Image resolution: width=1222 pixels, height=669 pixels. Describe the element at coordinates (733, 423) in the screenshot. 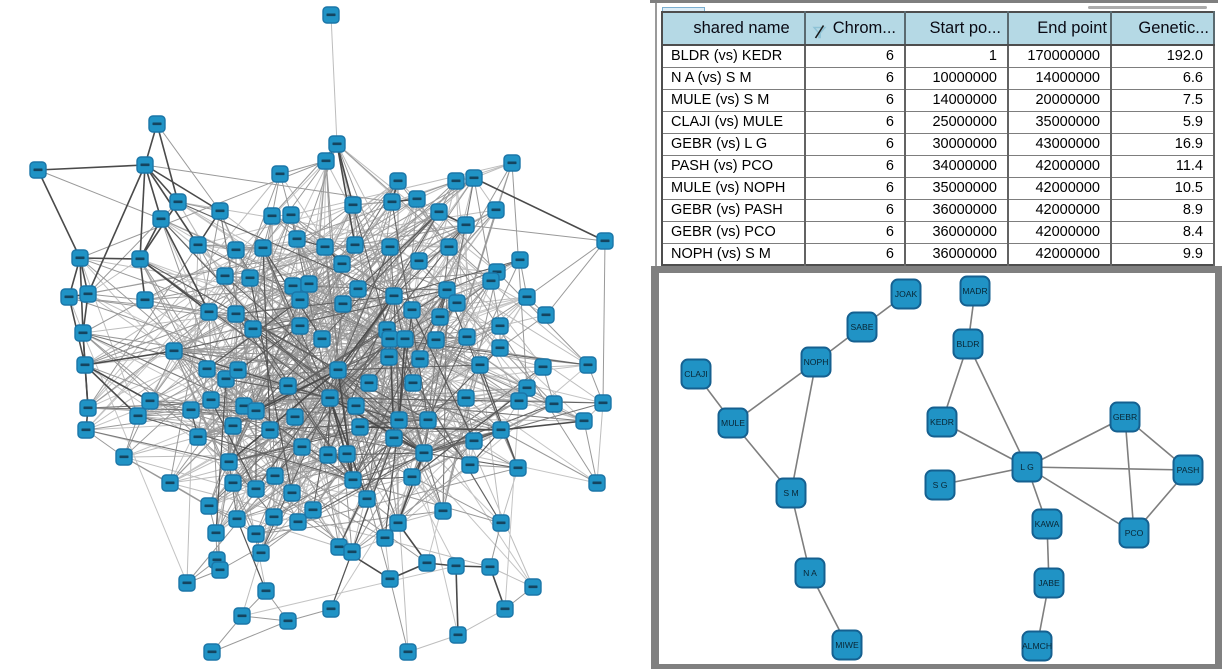

I see `svg-text: MULE` at that location.